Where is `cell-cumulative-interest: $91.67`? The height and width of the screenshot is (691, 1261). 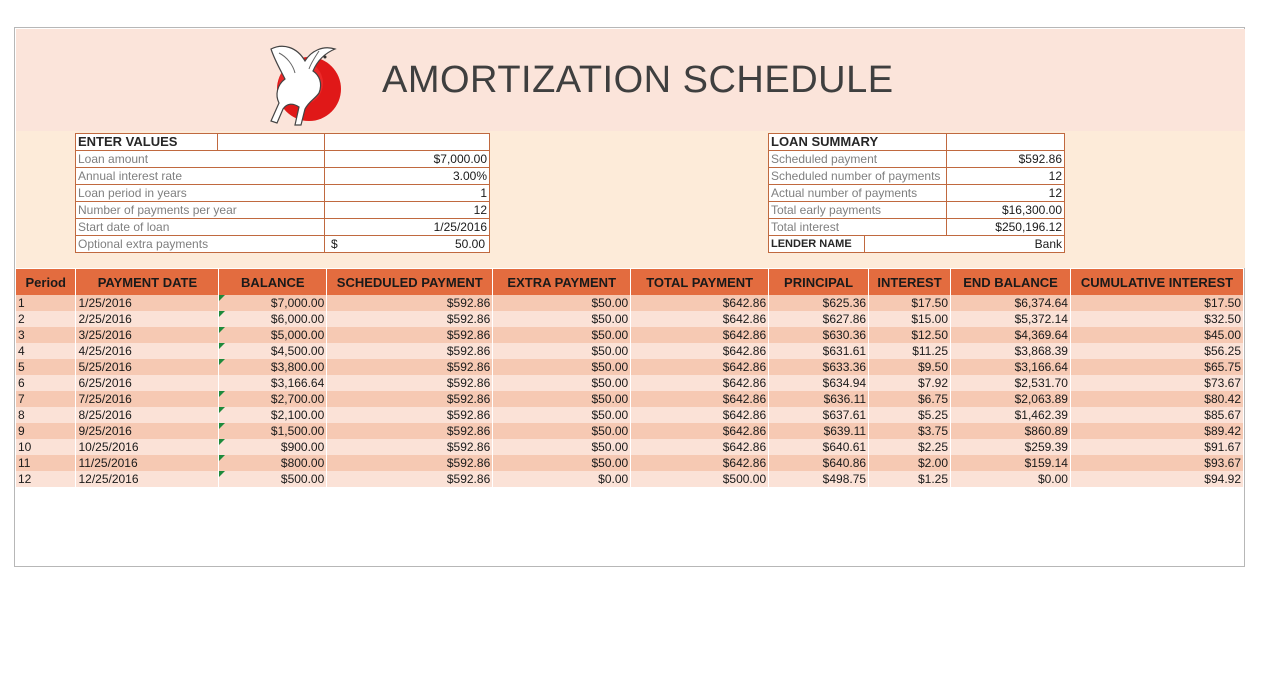 cell-cumulative-interest: $91.67 is located at coordinates (1157, 447).